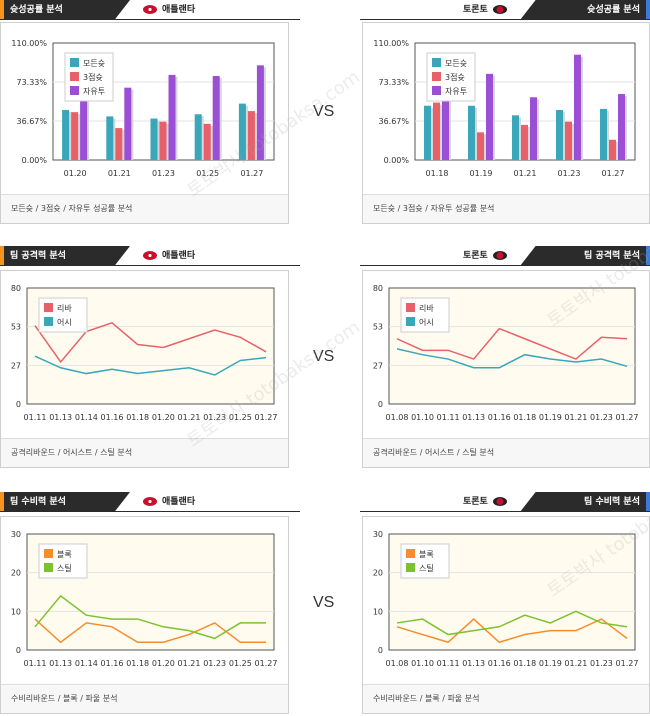 The image size is (650, 716). What do you see at coordinates (207, 173) in the screenshot?
I see `x-tick-label: 01.25` at bounding box center [207, 173].